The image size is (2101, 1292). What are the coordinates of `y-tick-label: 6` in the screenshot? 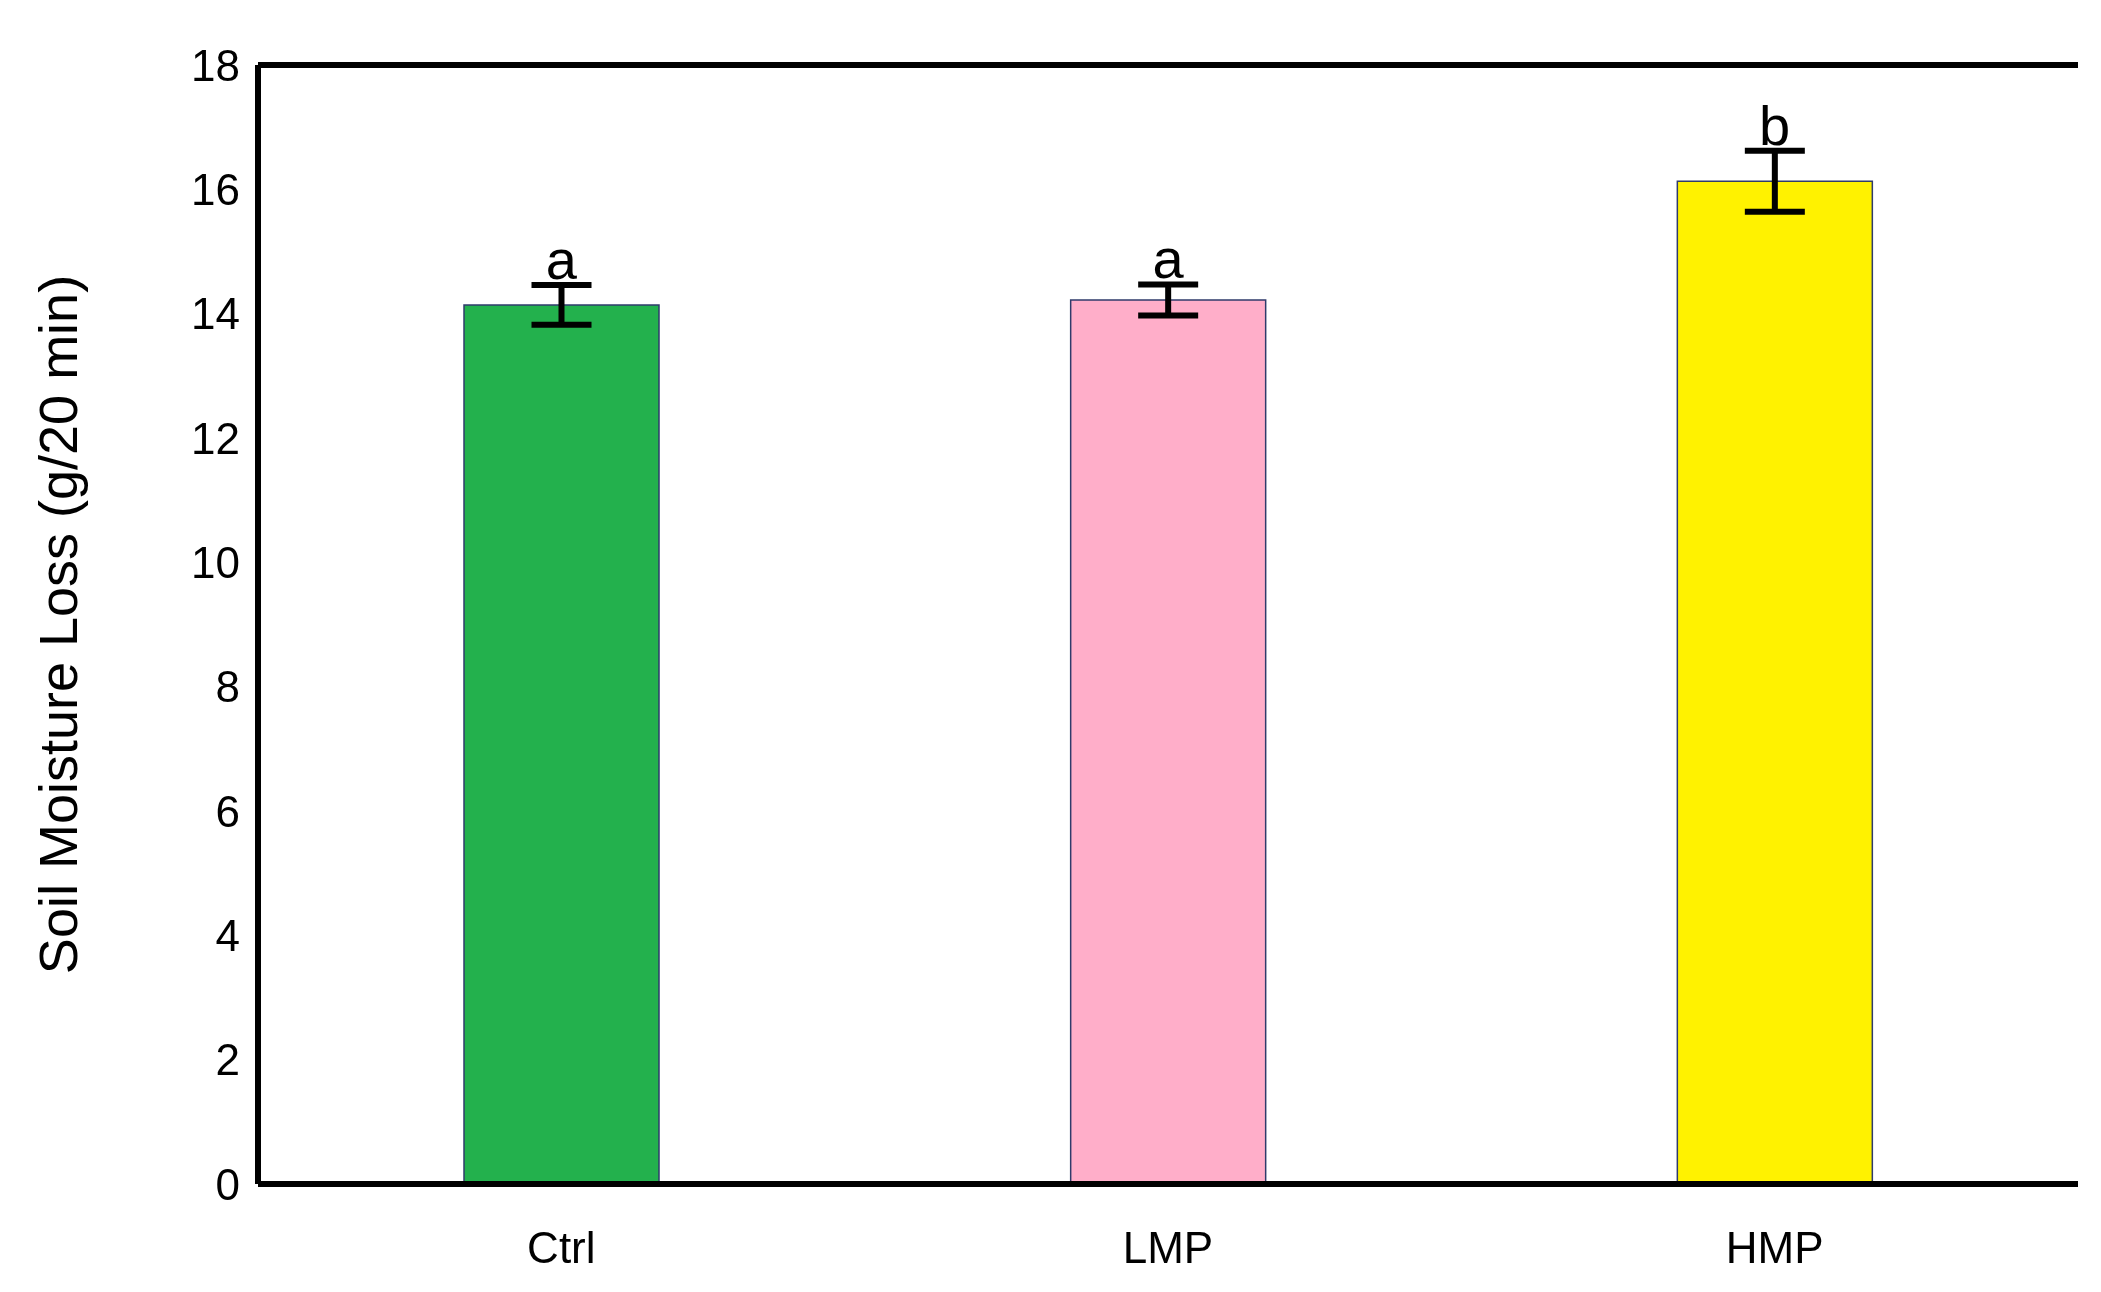 It's located at (227, 811).